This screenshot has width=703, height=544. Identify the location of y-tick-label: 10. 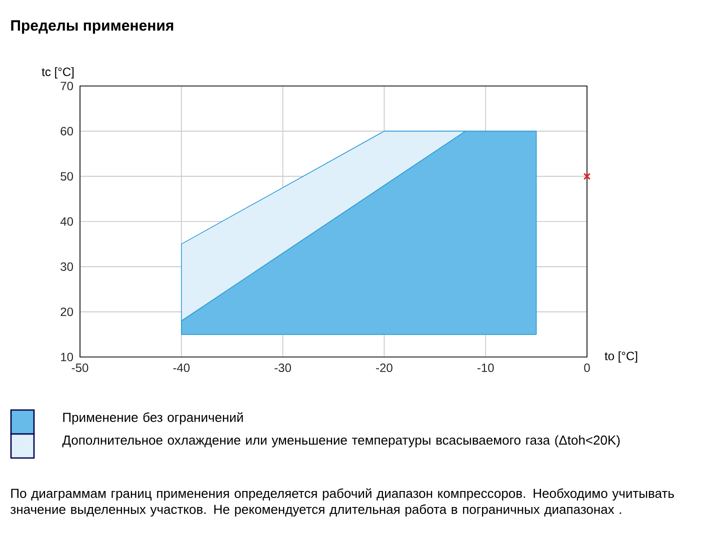
(67, 357).